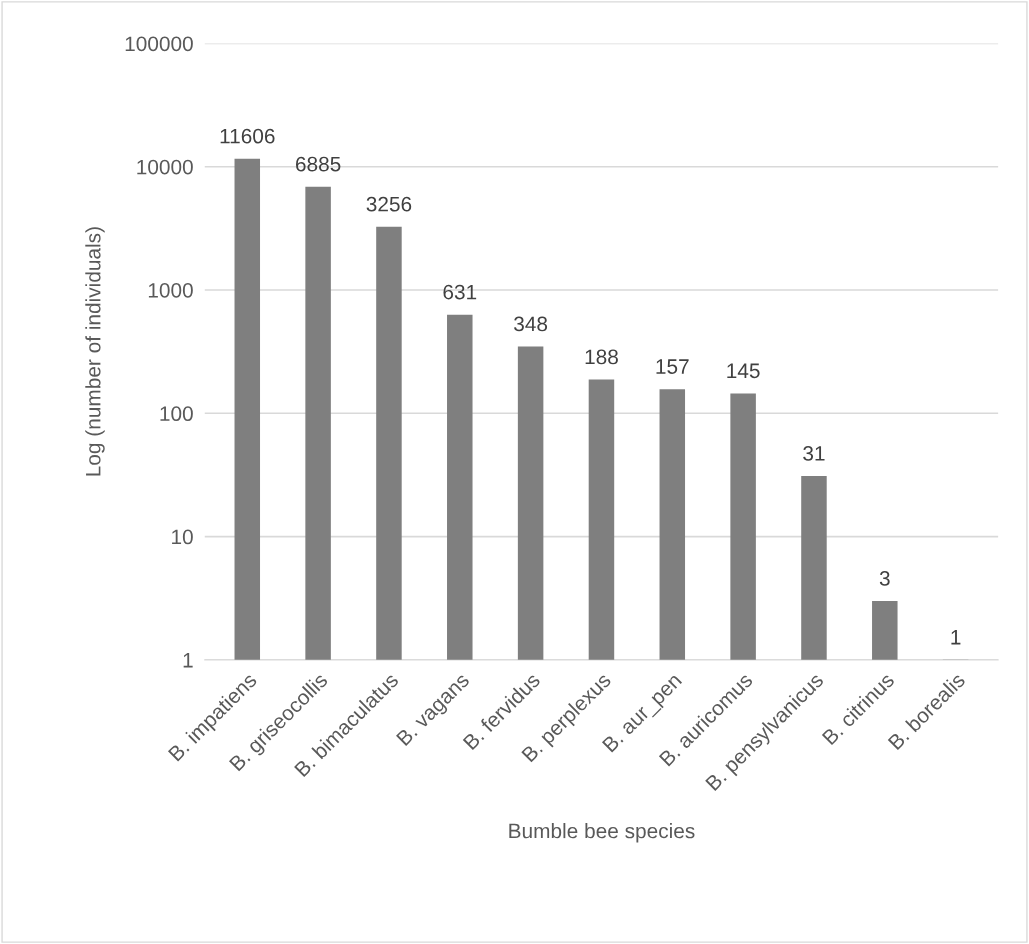 The image size is (1029, 944). What do you see at coordinates (176, 414) in the screenshot?
I see `y-tick-label: 100` at bounding box center [176, 414].